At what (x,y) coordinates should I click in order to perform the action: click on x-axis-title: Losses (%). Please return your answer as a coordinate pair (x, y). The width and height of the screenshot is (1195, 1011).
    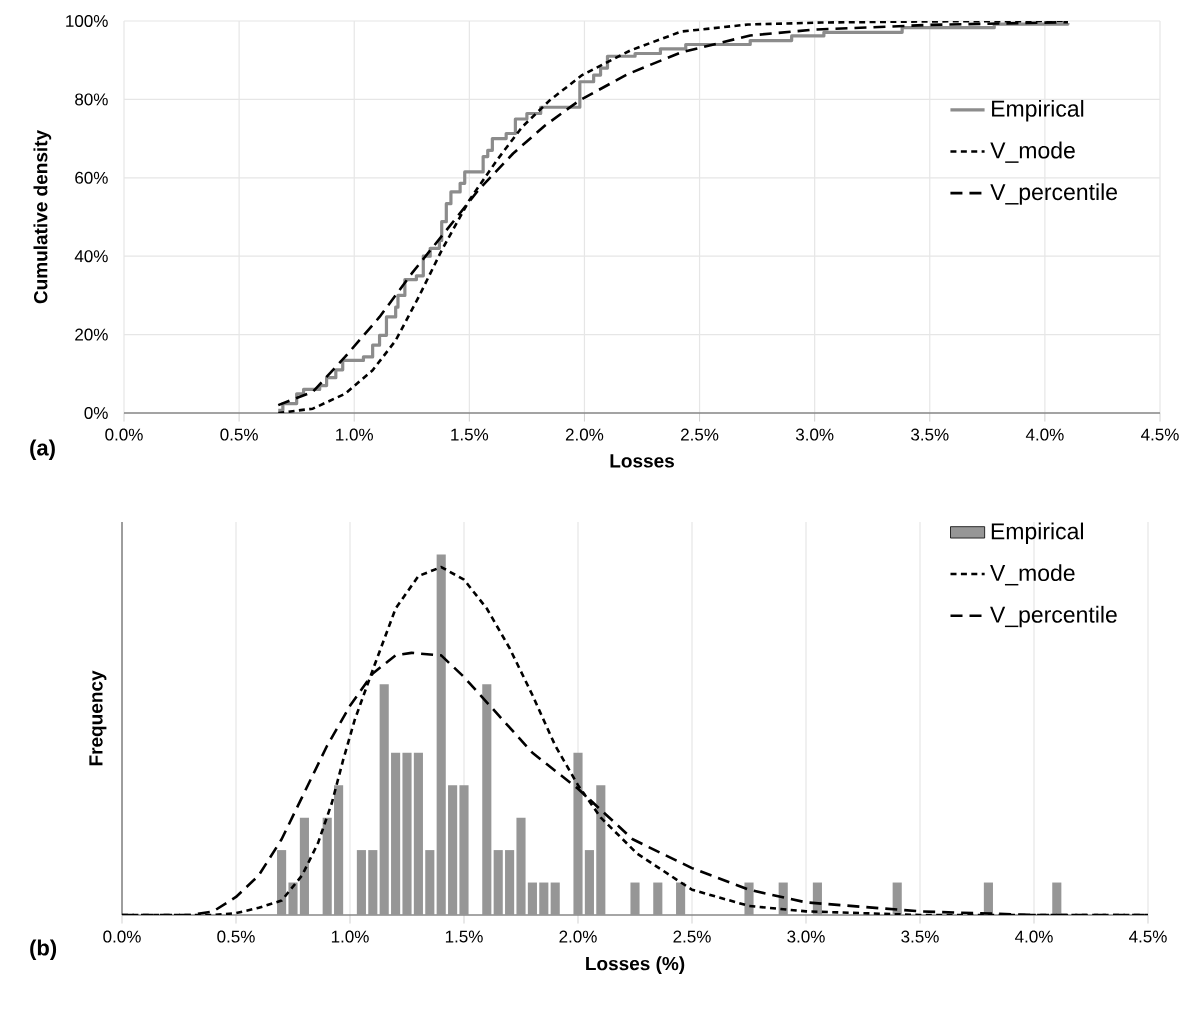
    Looking at the image, I should click on (635, 965).